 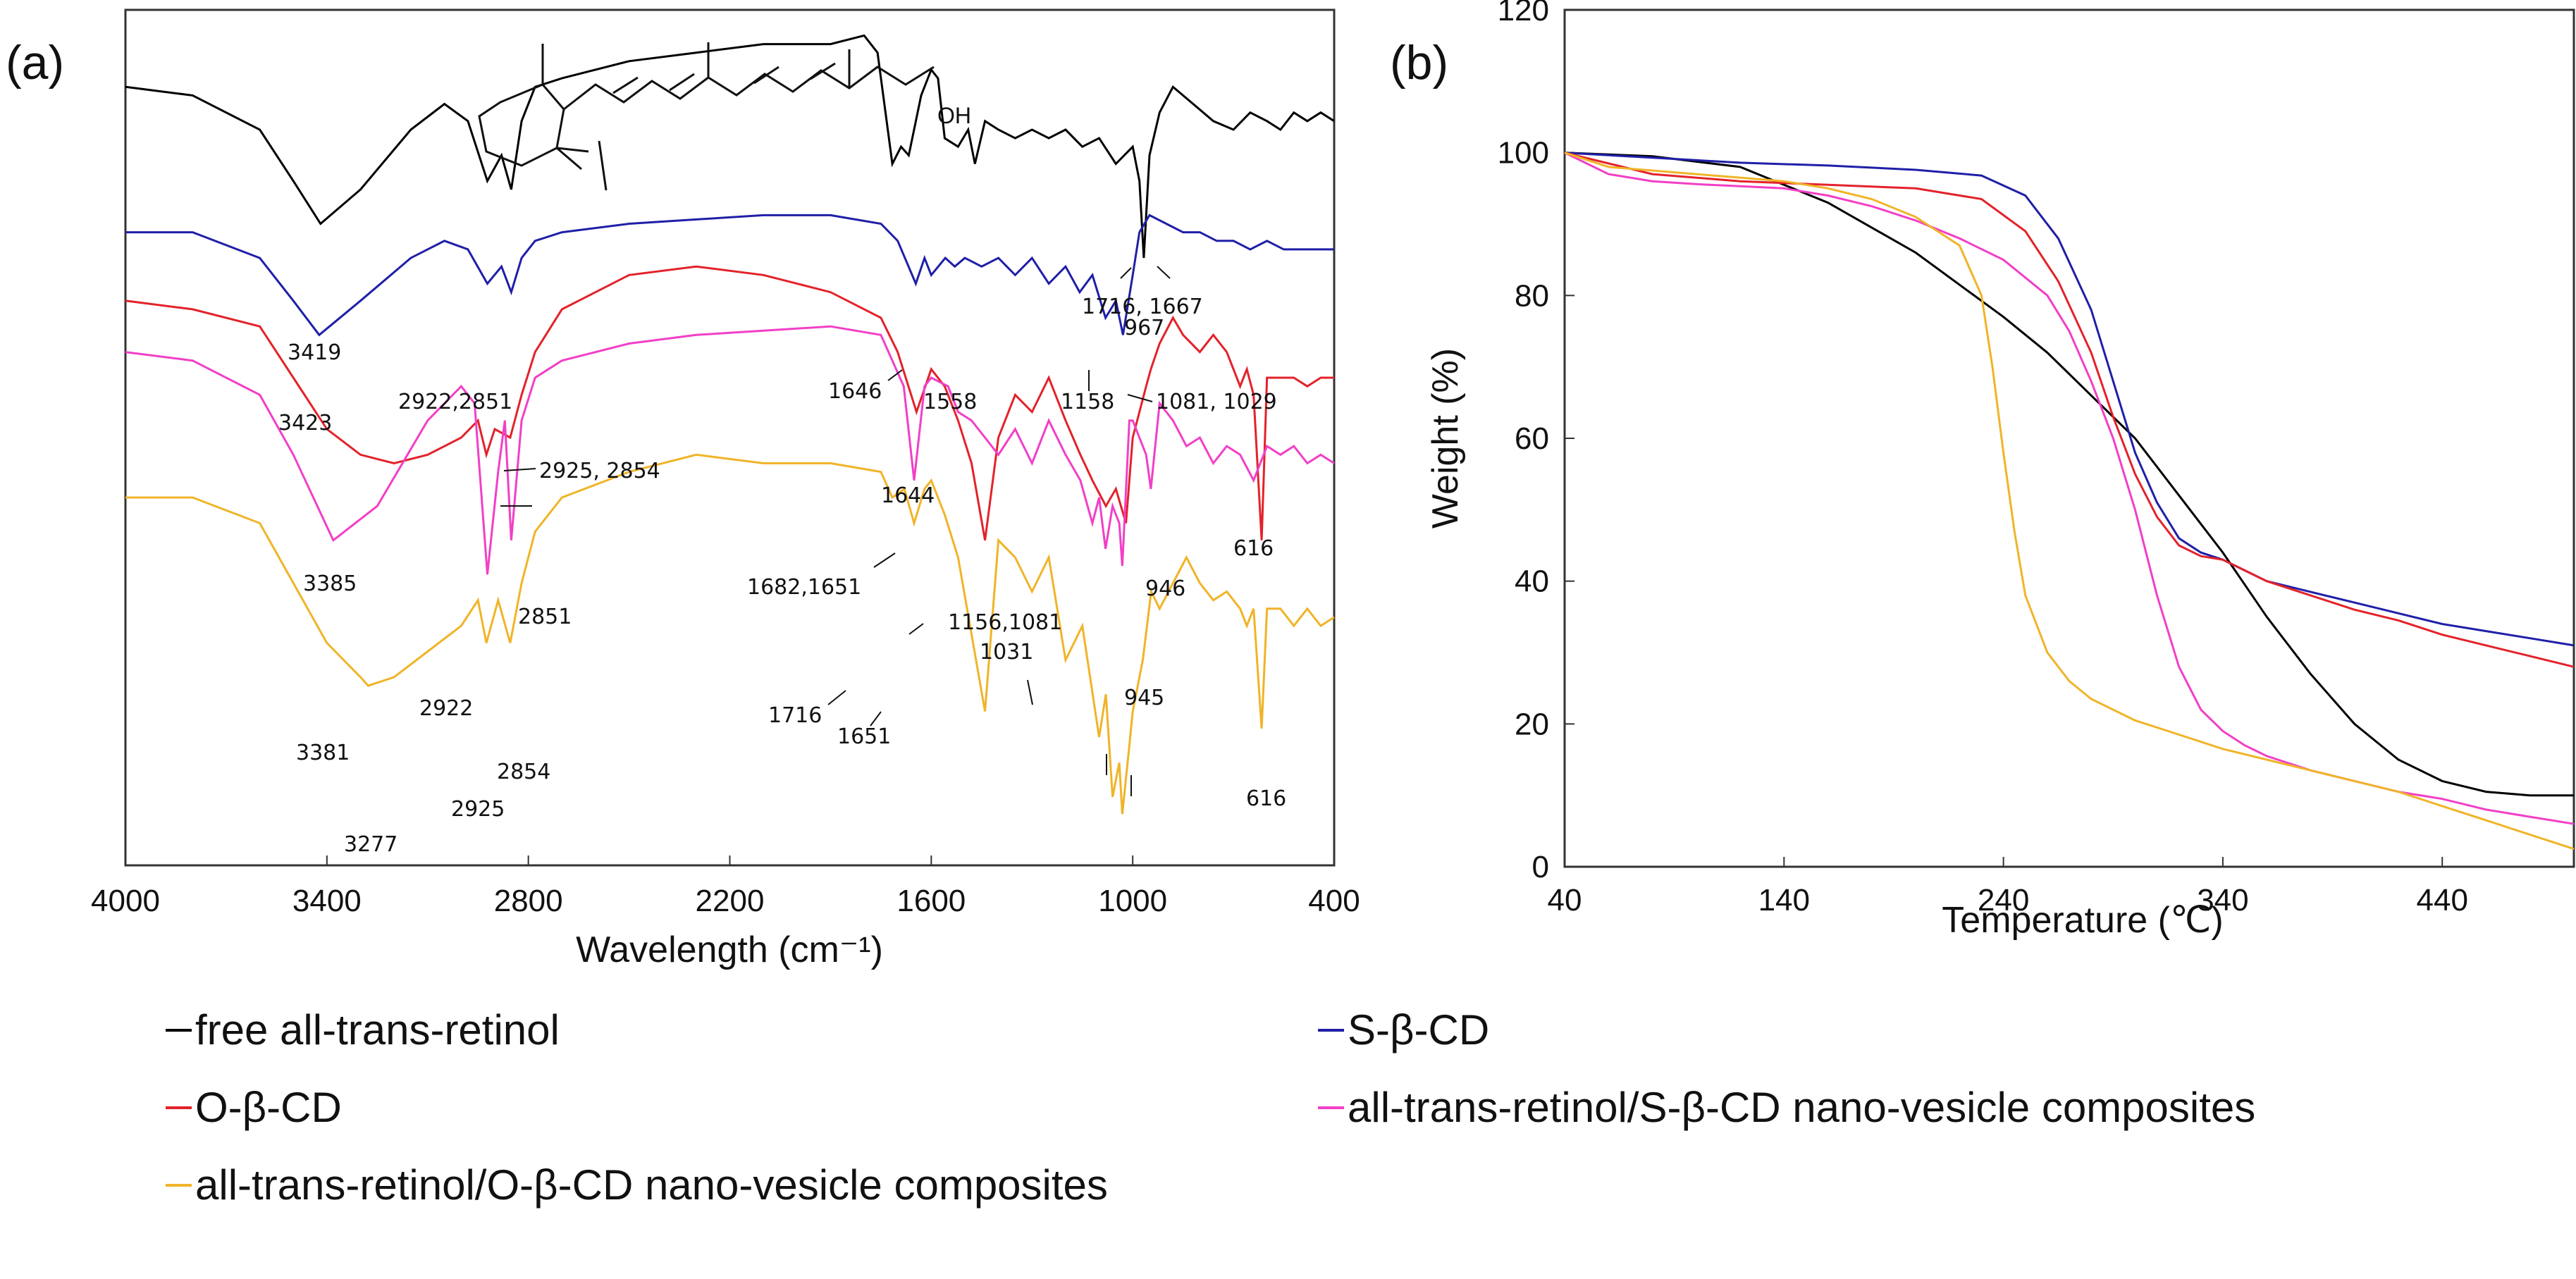 I want to click on annotation-2922-2851: 2922,2851, so click(x=455, y=402).